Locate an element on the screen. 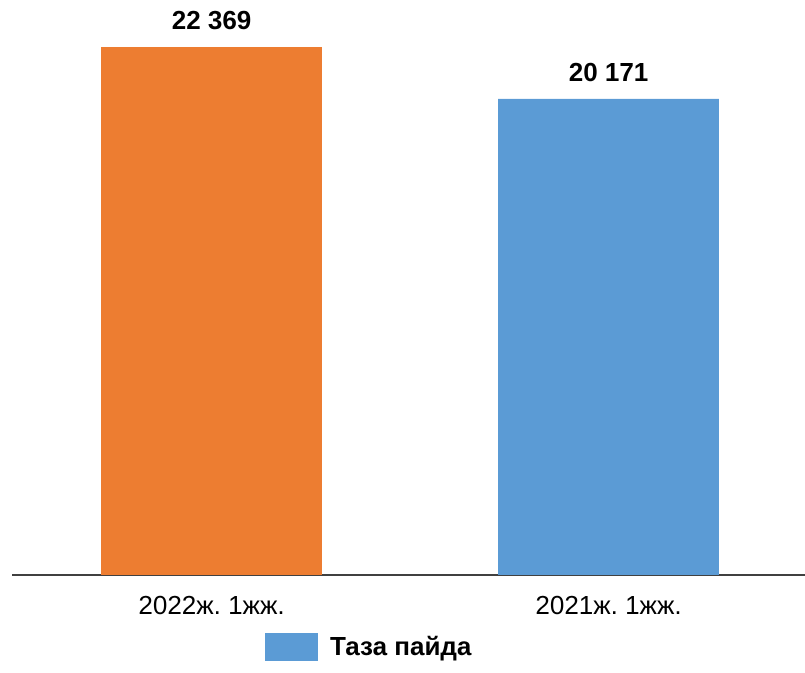  value-label: 20 171 is located at coordinates (609, 72).